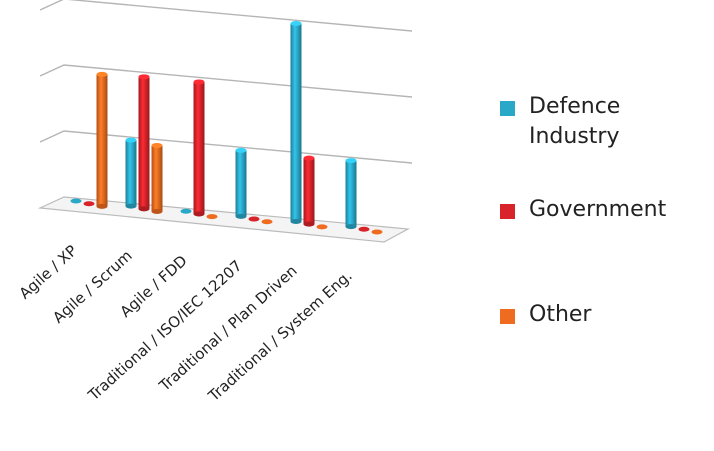 This screenshot has height=451, width=714. Describe the element at coordinates (309, 191) in the screenshot. I see `bar-government-traditional-plan-driven` at that location.